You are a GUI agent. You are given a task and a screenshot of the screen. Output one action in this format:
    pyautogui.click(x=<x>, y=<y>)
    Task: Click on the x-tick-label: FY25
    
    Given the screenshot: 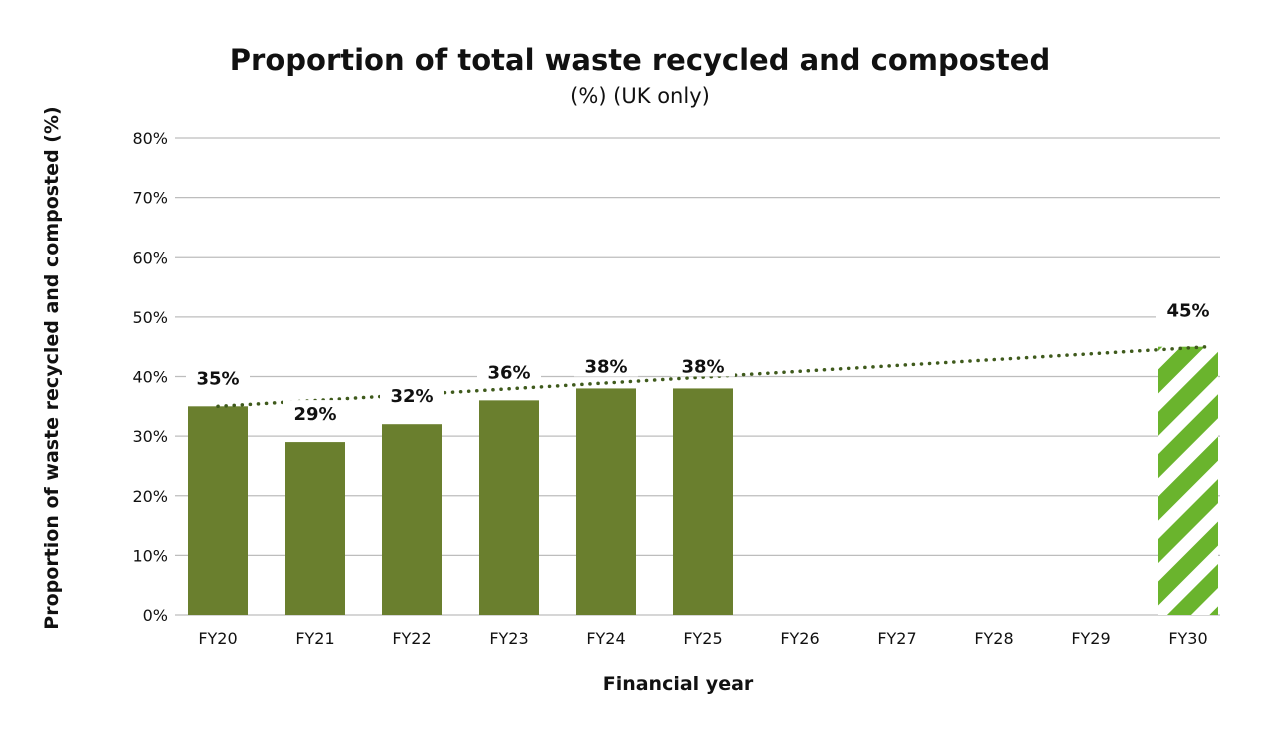 What is the action you would take?
    pyautogui.click(x=702, y=638)
    